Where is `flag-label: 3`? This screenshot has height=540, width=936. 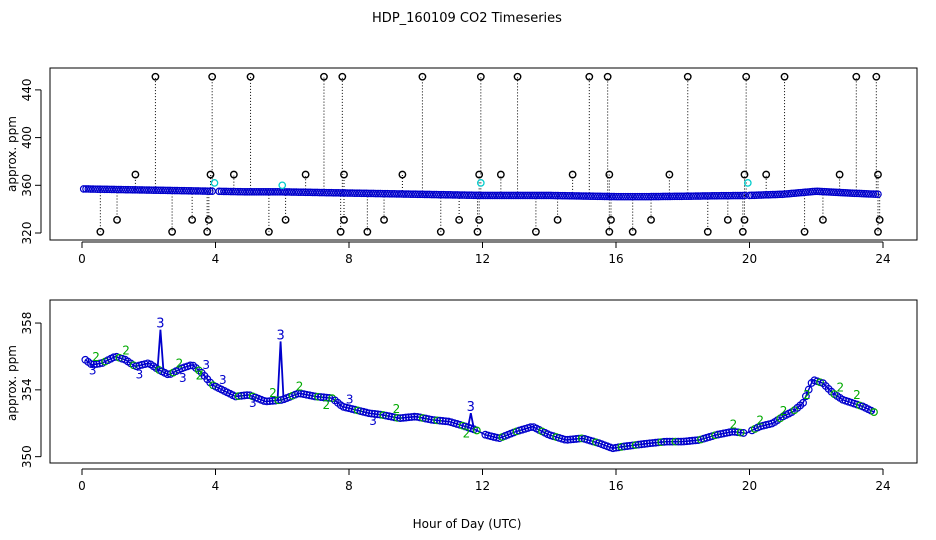 flag-label: 3 is located at coordinates (140, 374).